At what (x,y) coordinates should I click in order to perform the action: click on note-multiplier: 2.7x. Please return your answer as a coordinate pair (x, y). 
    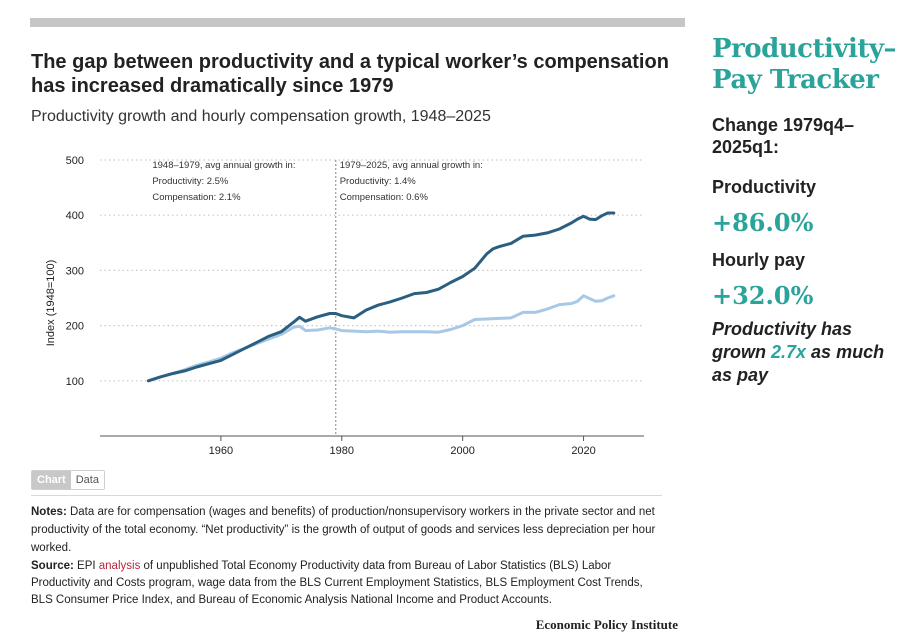
    Looking at the image, I should click on (789, 352).